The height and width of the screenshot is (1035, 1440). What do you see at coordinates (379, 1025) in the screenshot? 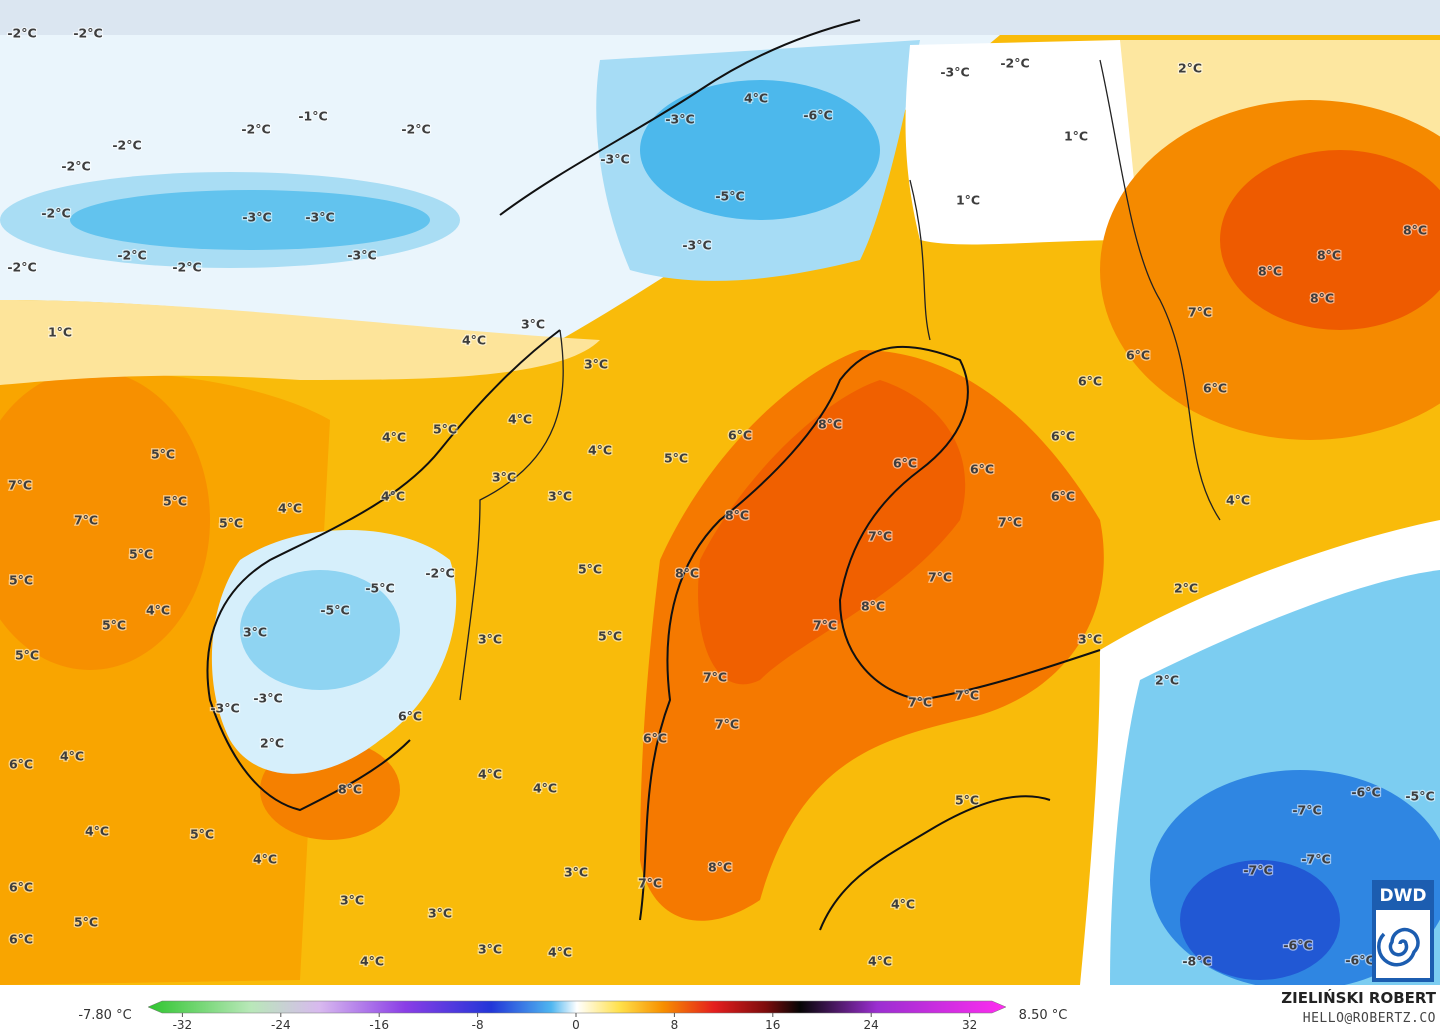
I see `tick-label: -16` at bounding box center [379, 1025].